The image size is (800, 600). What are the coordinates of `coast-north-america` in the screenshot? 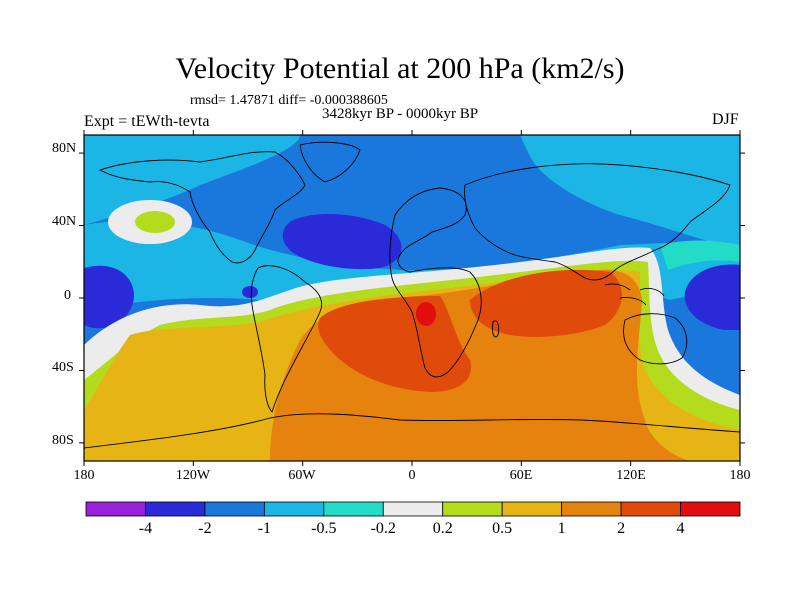 It's located at (202, 207).